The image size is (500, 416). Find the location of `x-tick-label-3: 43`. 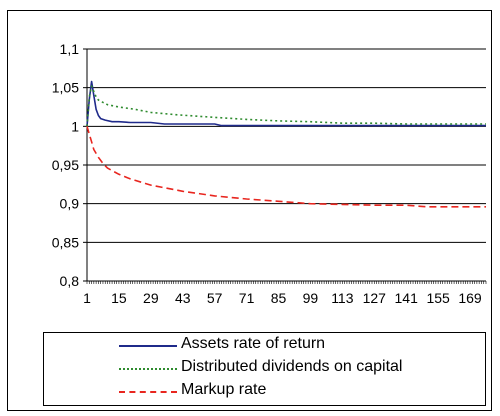

x-tick-label-3: 43 is located at coordinates (183, 298).